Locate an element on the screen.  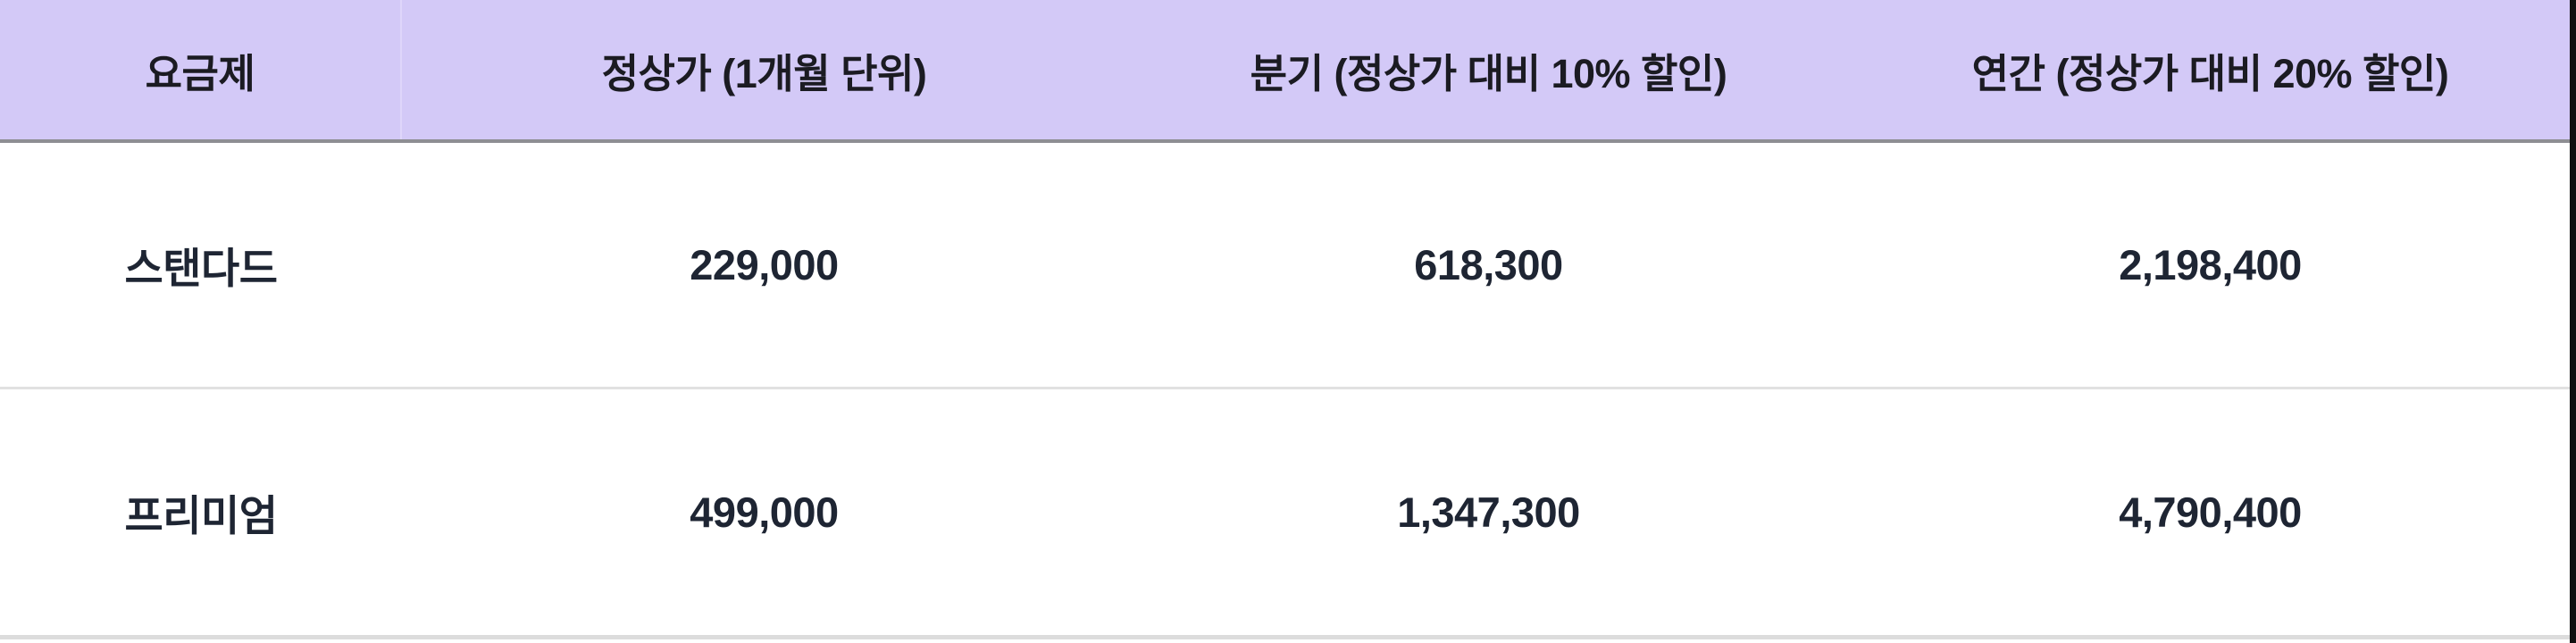
dark-right-edge is located at coordinates (2573, 321).